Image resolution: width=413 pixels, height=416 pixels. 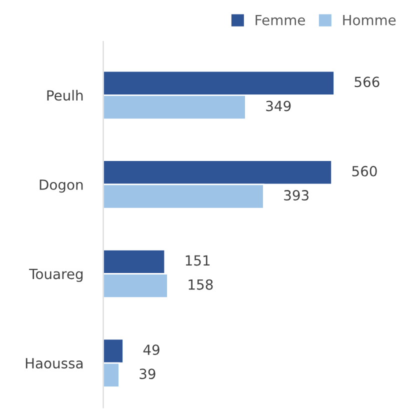 I want to click on data-label: 566, so click(x=367, y=82).